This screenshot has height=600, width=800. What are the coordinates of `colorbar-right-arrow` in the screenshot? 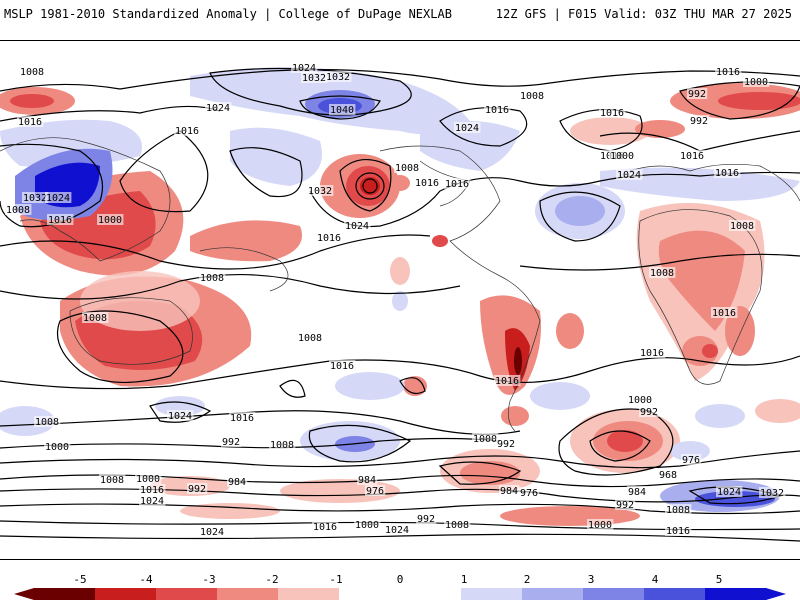 It's located at (776, 594).